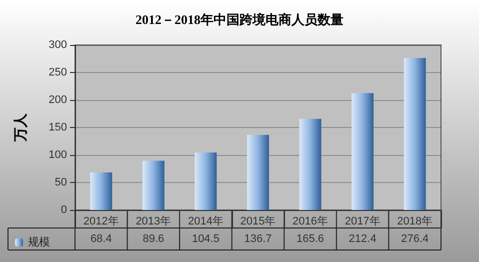 Image resolution: width=479 pixels, height=262 pixels. Describe the element at coordinates (57, 100) in the screenshot. I see `y-tick-label: 200` at that location.